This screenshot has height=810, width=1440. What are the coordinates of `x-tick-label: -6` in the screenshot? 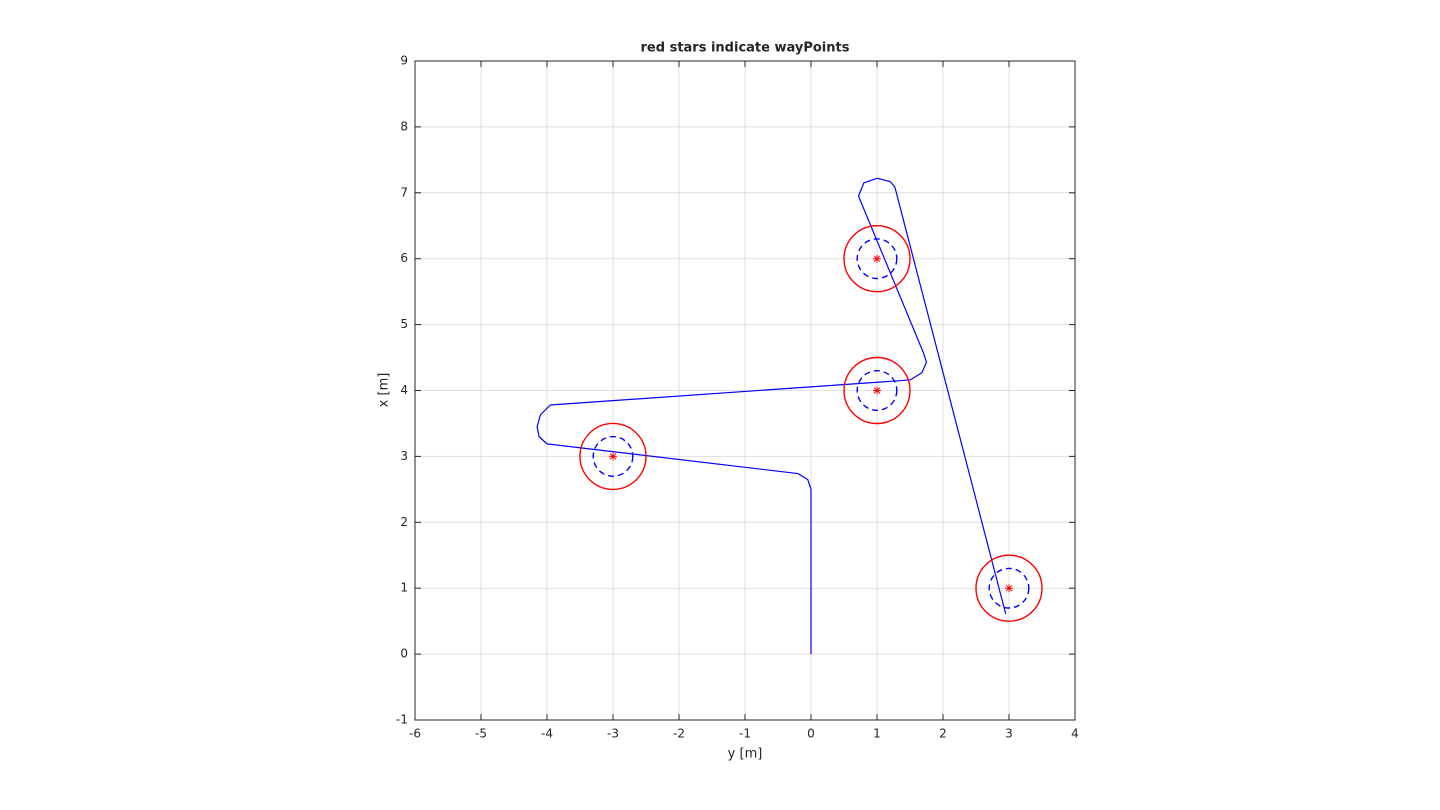 It's located at (415, 734).